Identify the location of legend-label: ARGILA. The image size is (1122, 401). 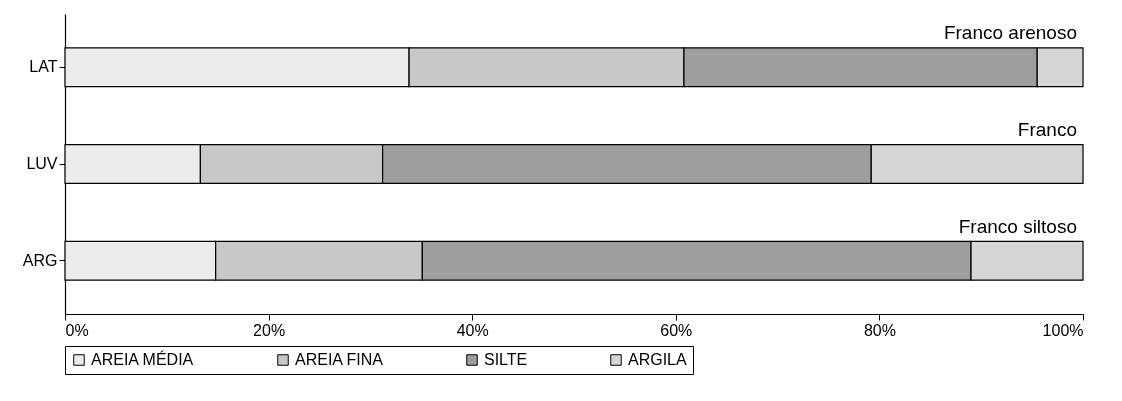
(658, 359).